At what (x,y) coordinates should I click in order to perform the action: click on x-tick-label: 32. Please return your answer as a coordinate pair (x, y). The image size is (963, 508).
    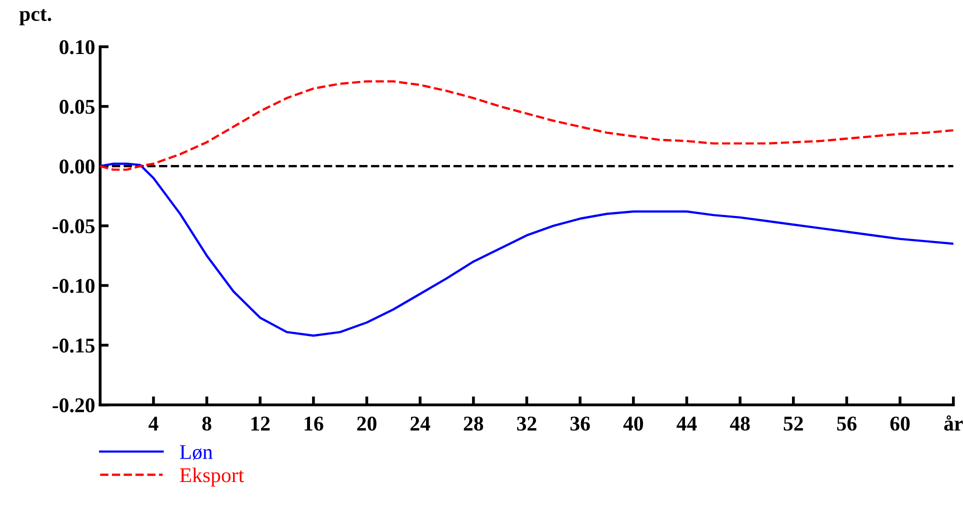
    Looking at the image, I should click on (526, 423).